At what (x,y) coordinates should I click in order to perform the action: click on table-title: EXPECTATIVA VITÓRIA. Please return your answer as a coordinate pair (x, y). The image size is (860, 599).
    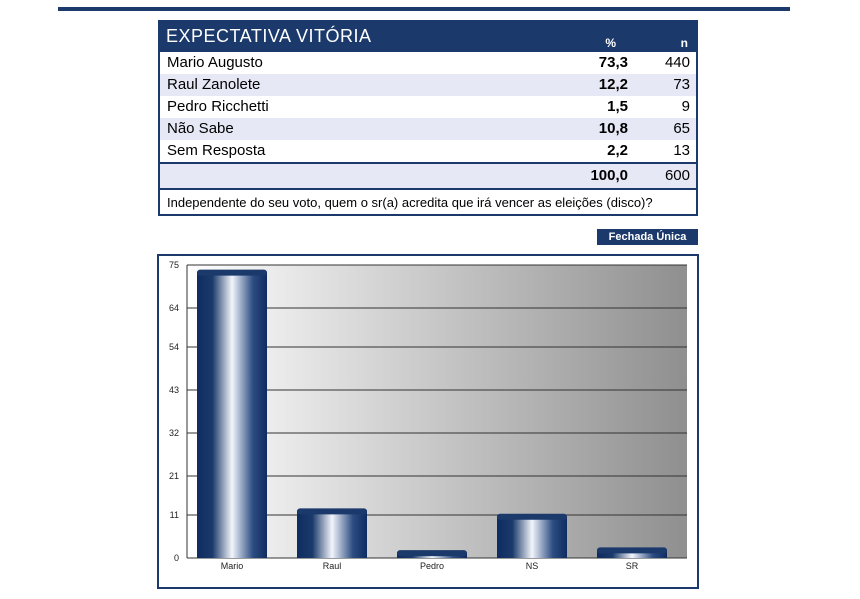
    Looking at the image, I should click on (269, 36).